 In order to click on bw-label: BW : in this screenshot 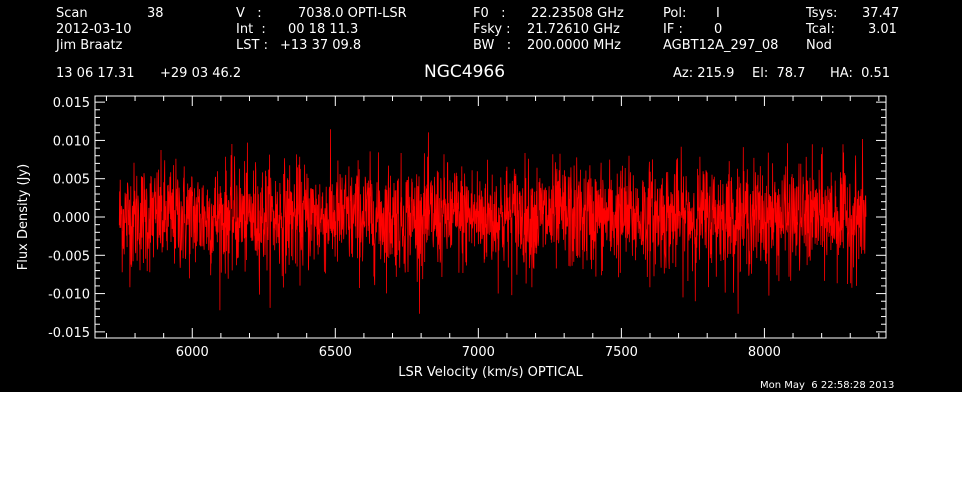, I will do `click(492, 45)`.